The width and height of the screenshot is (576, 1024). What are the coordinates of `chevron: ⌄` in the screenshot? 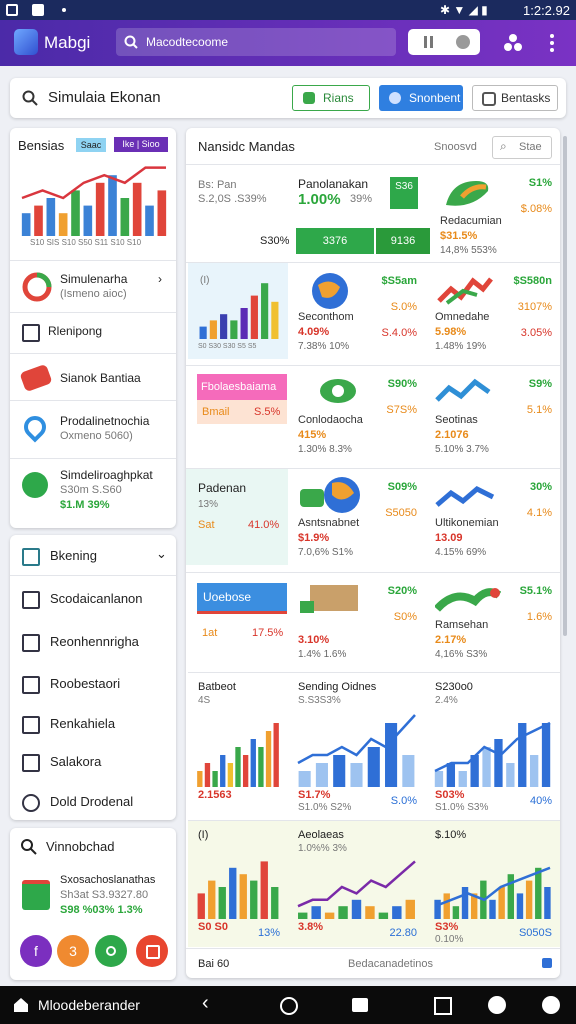 It's located at (161, 553).